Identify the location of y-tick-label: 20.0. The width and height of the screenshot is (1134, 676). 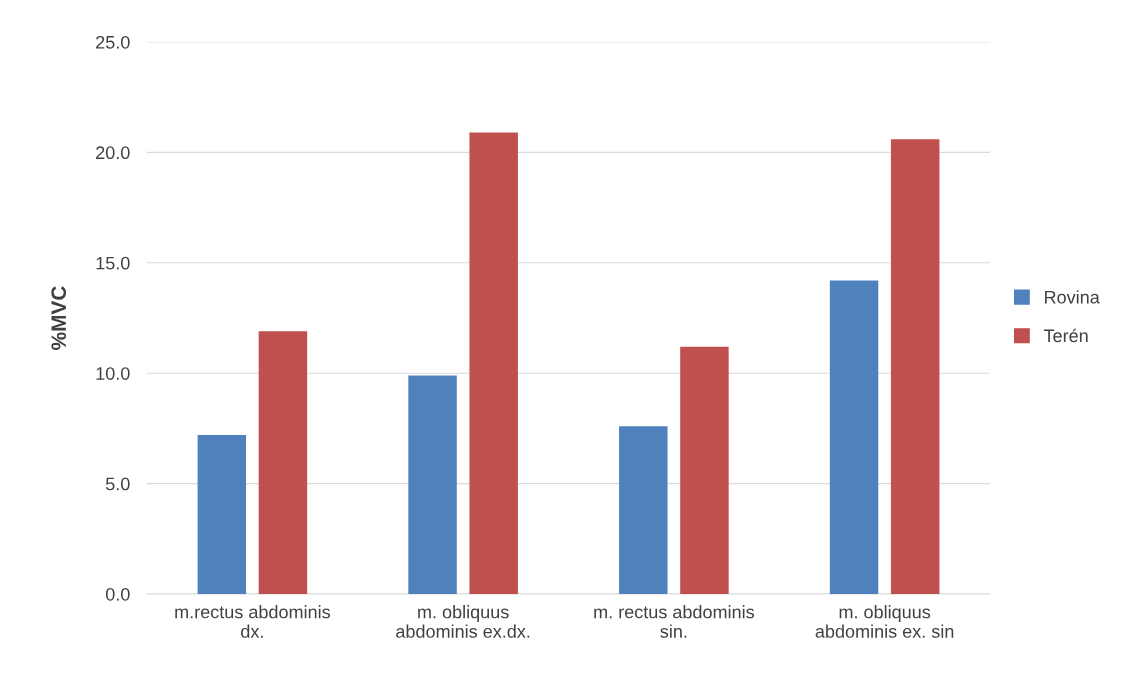
(113, 153).